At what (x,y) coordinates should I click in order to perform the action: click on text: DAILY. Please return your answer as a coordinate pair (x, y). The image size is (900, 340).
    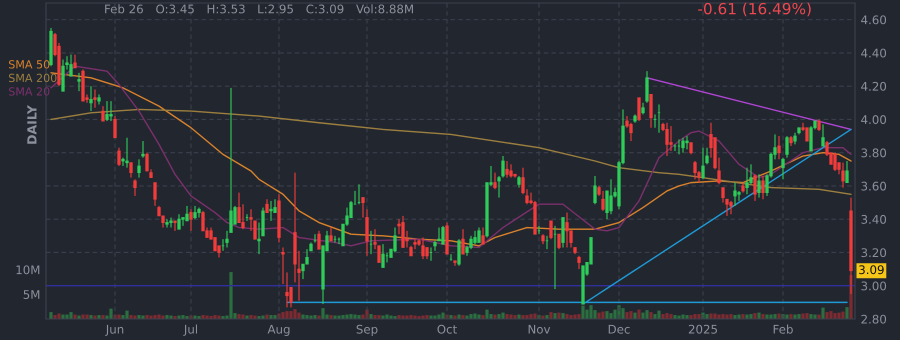
    Looking at the image, I should click on (31, 124).